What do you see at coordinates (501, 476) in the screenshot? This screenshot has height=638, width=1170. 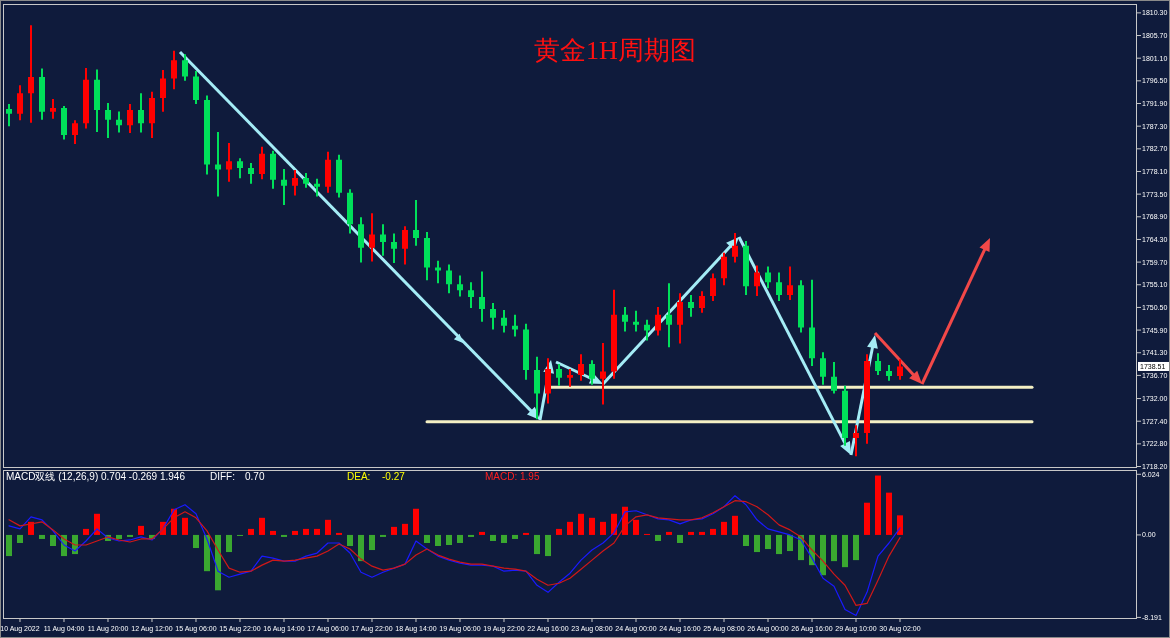 I see `annotation: MACD:` at bounding box center [501, 476].